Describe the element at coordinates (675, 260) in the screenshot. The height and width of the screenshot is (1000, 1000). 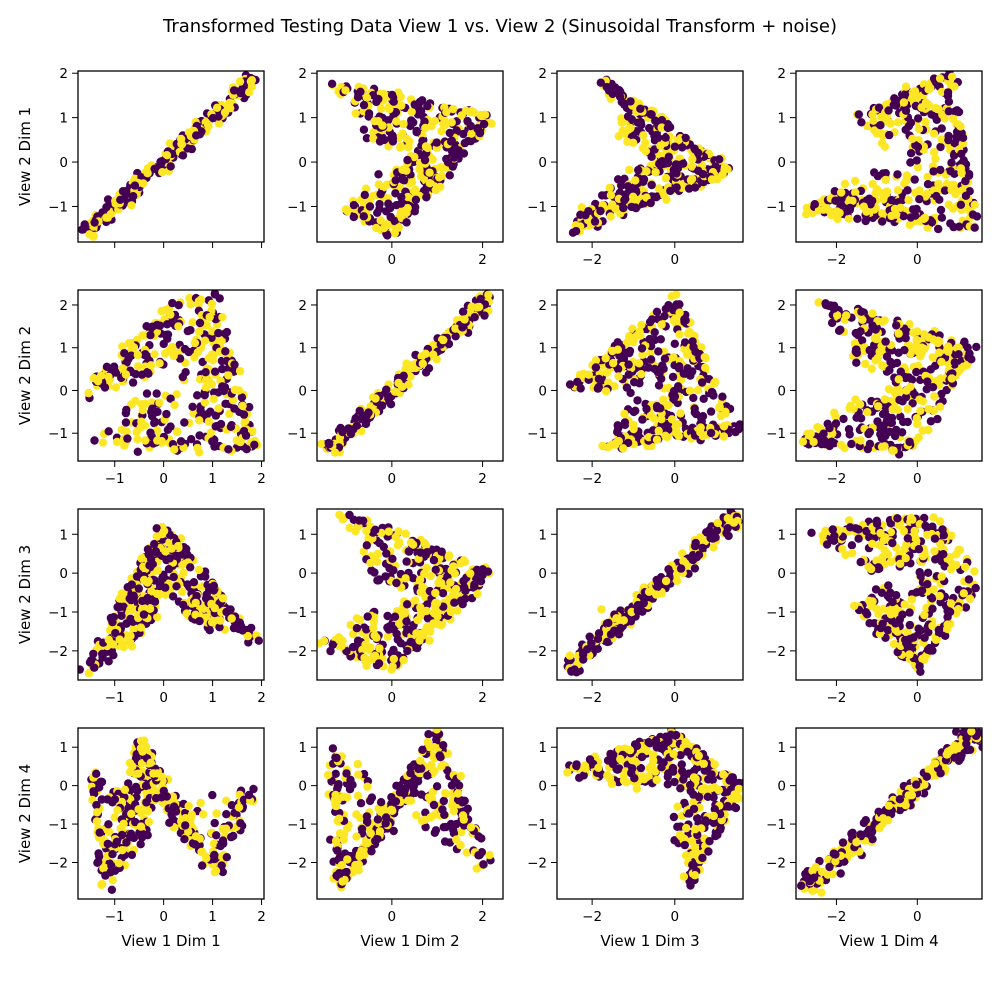
I see `x-tick-label: 0` at that location.